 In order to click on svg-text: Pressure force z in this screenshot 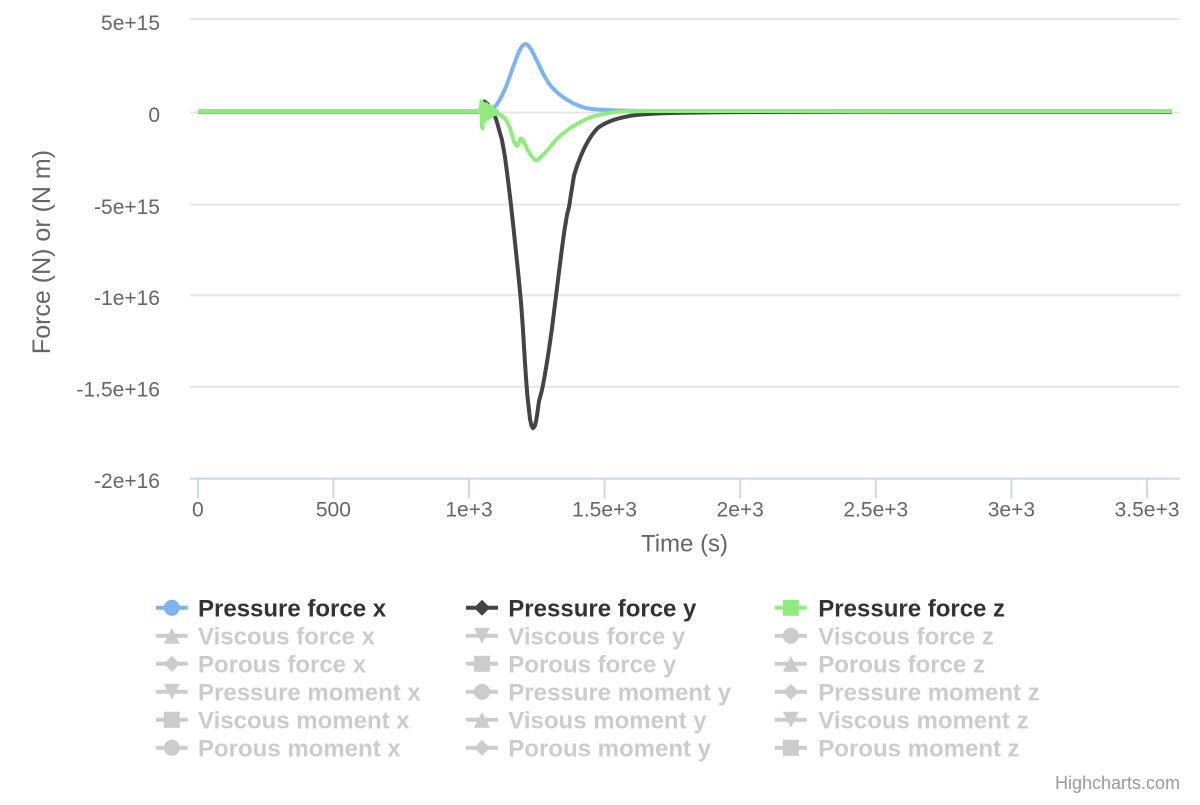, I will do `click(911, 608)`.